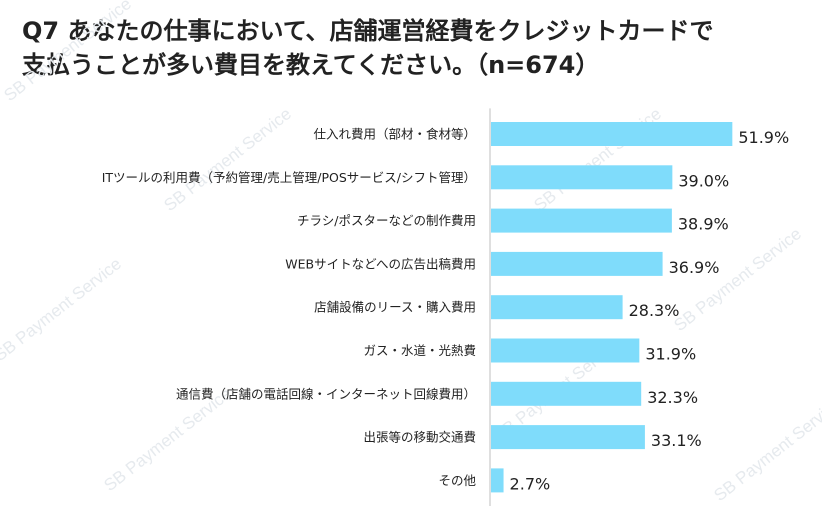 The height and width of the screenshot is (513, 822). What do you see at coordinates (419, 437) in the screenshot?
I see `category-label: 出張等の移動交通費` at bounding box center [419, 437].